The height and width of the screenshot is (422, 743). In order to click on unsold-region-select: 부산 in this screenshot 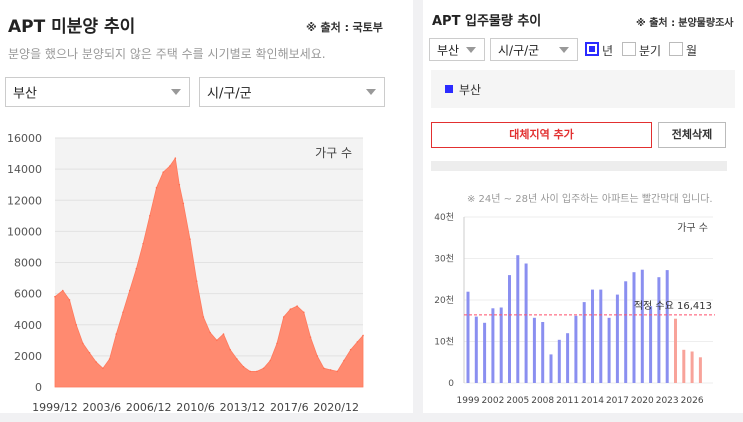, I will do `click(97, 92)`.